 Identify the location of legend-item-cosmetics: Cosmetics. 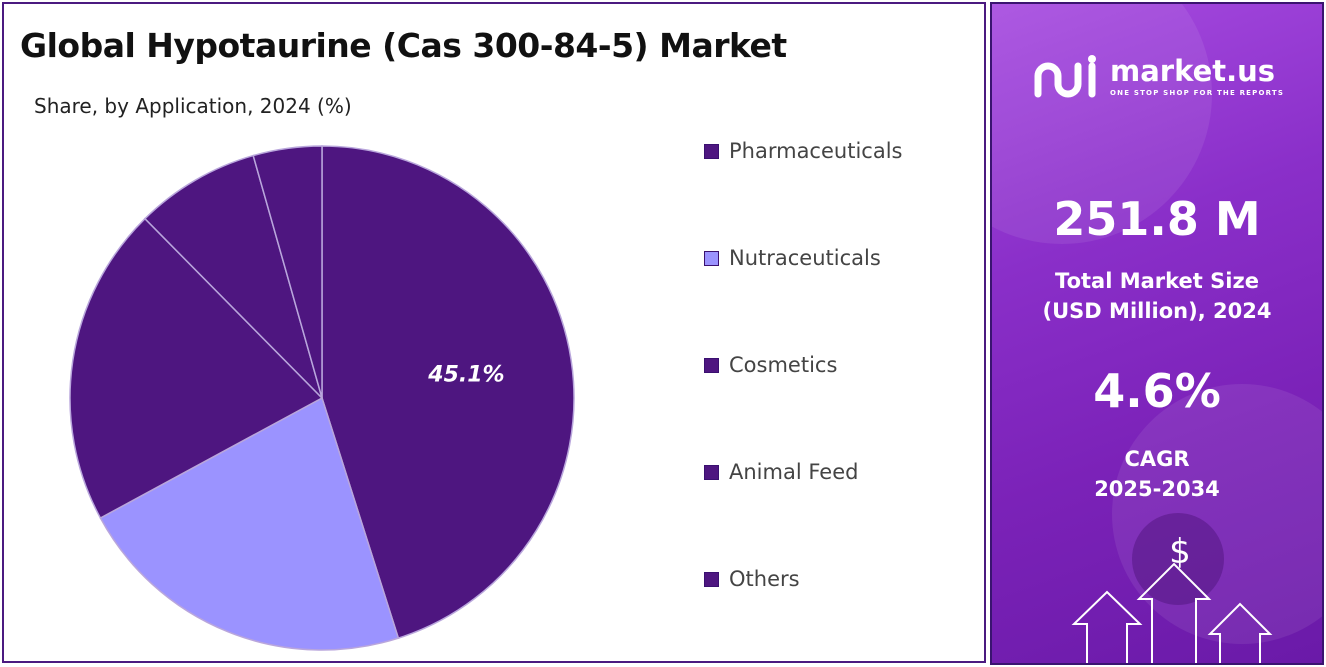
(770, 365).